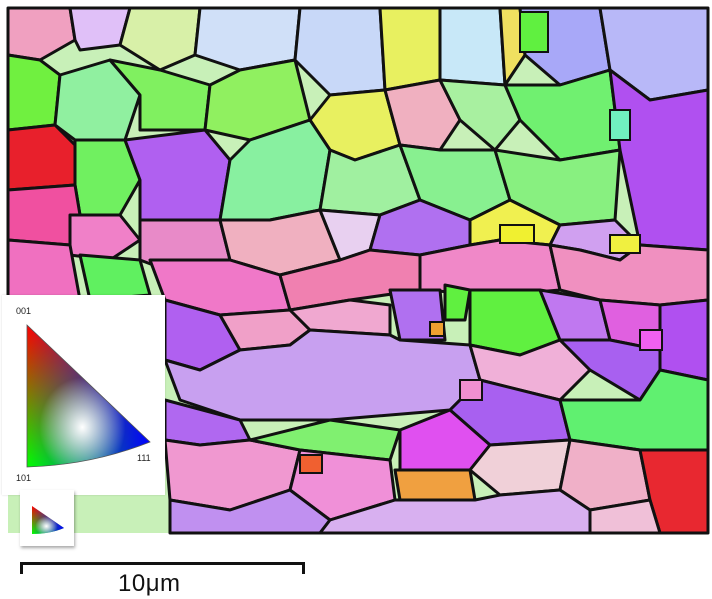  I want to click on scale-bar, so click(162, 568).